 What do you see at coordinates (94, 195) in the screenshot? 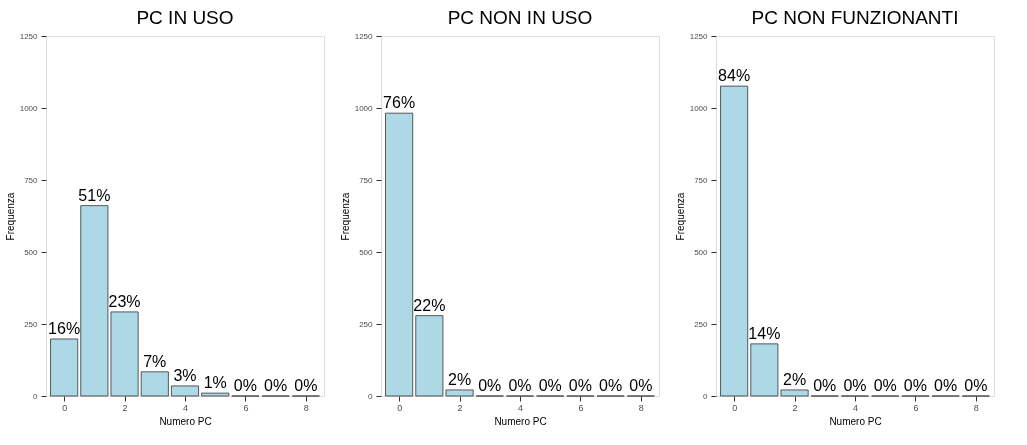
I see `annotation: 51%` at bounding box center [94, 195].